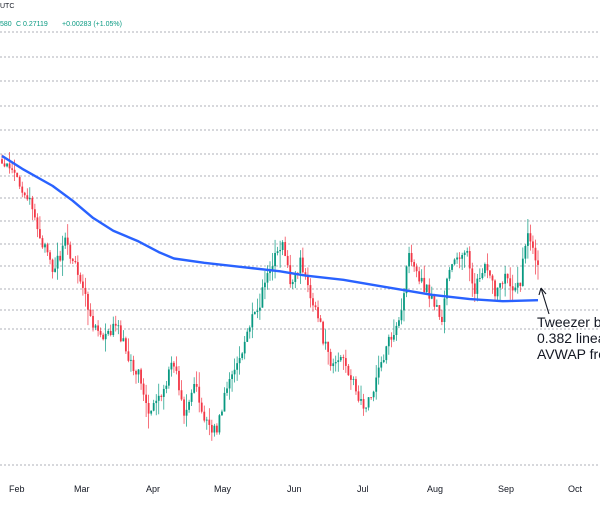  What do you see at coordinates (296, 489) in the screenshot?
I see `x-axis: Feb Mar Apr May Jun Jul Aug Sep Oct` at bounding box center [296, 489].